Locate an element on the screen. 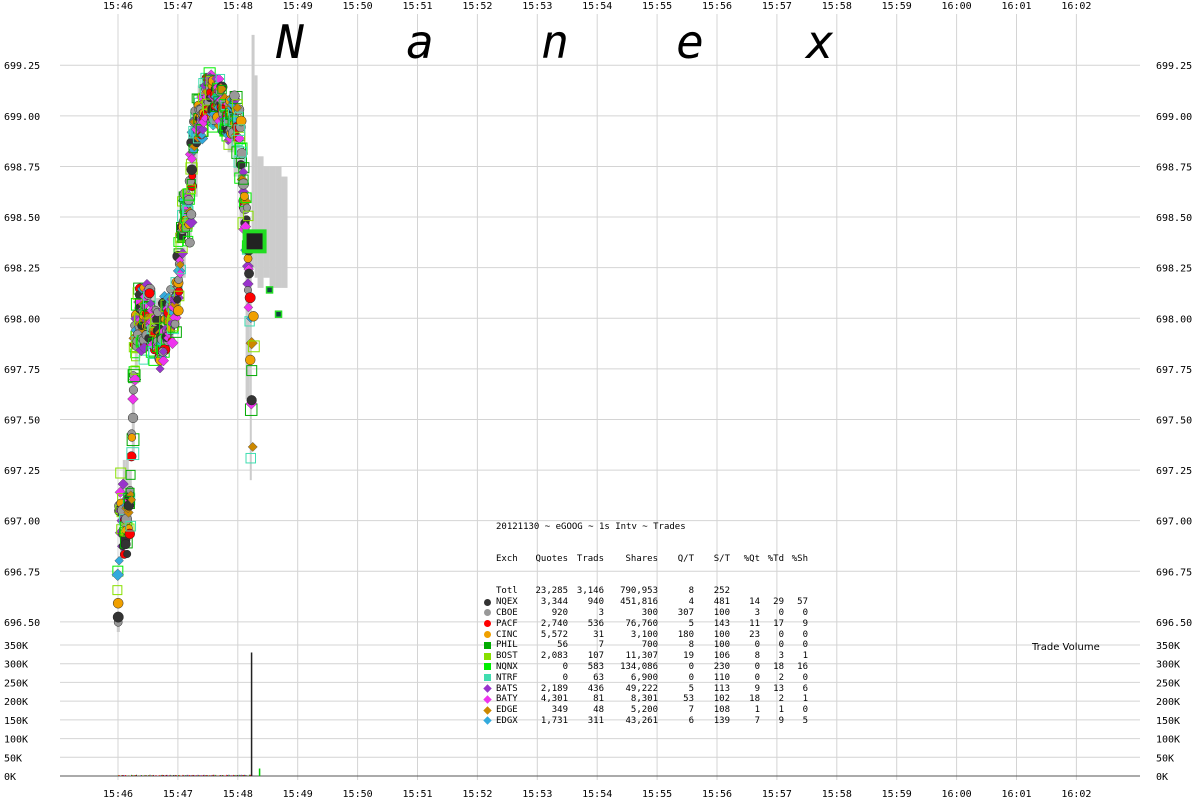 This screenshot has width=1200, height=800. x-tick-label-bottom: 15:54 is located at coordinates (597, 794).